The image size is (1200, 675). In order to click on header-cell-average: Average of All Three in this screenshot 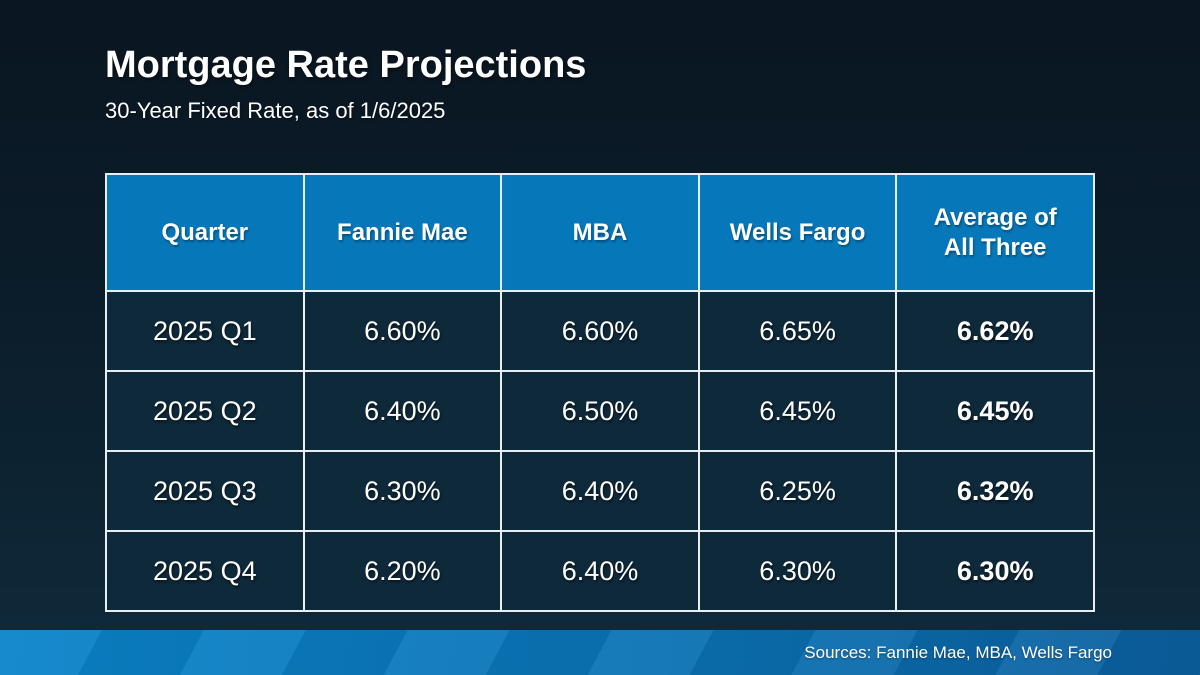, I will do `click(995, 232)`.